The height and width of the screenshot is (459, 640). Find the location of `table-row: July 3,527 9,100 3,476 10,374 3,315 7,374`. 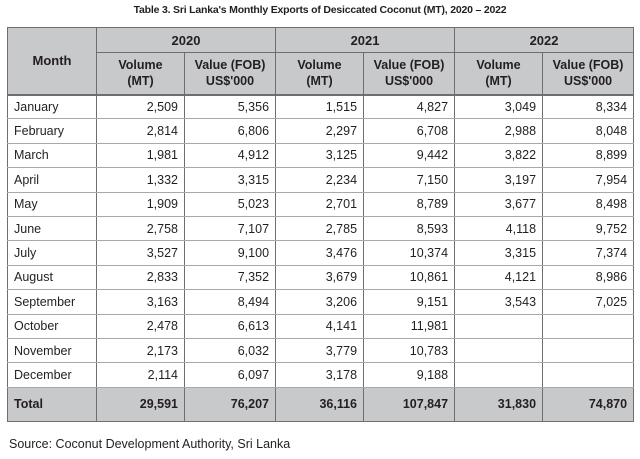

table-row: July 3,527 9,100 3,476 10,374 3,315 7,374 is located at coordinates (321, 253).